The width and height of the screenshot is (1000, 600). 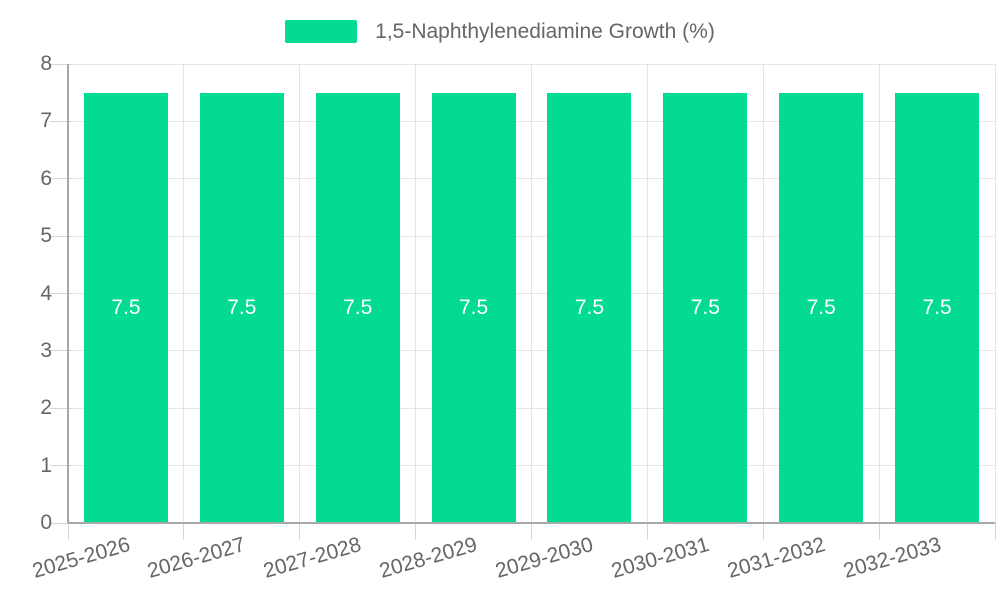 I want to click on x-axis-label: 2028-2029, so click(x=428, y=558).